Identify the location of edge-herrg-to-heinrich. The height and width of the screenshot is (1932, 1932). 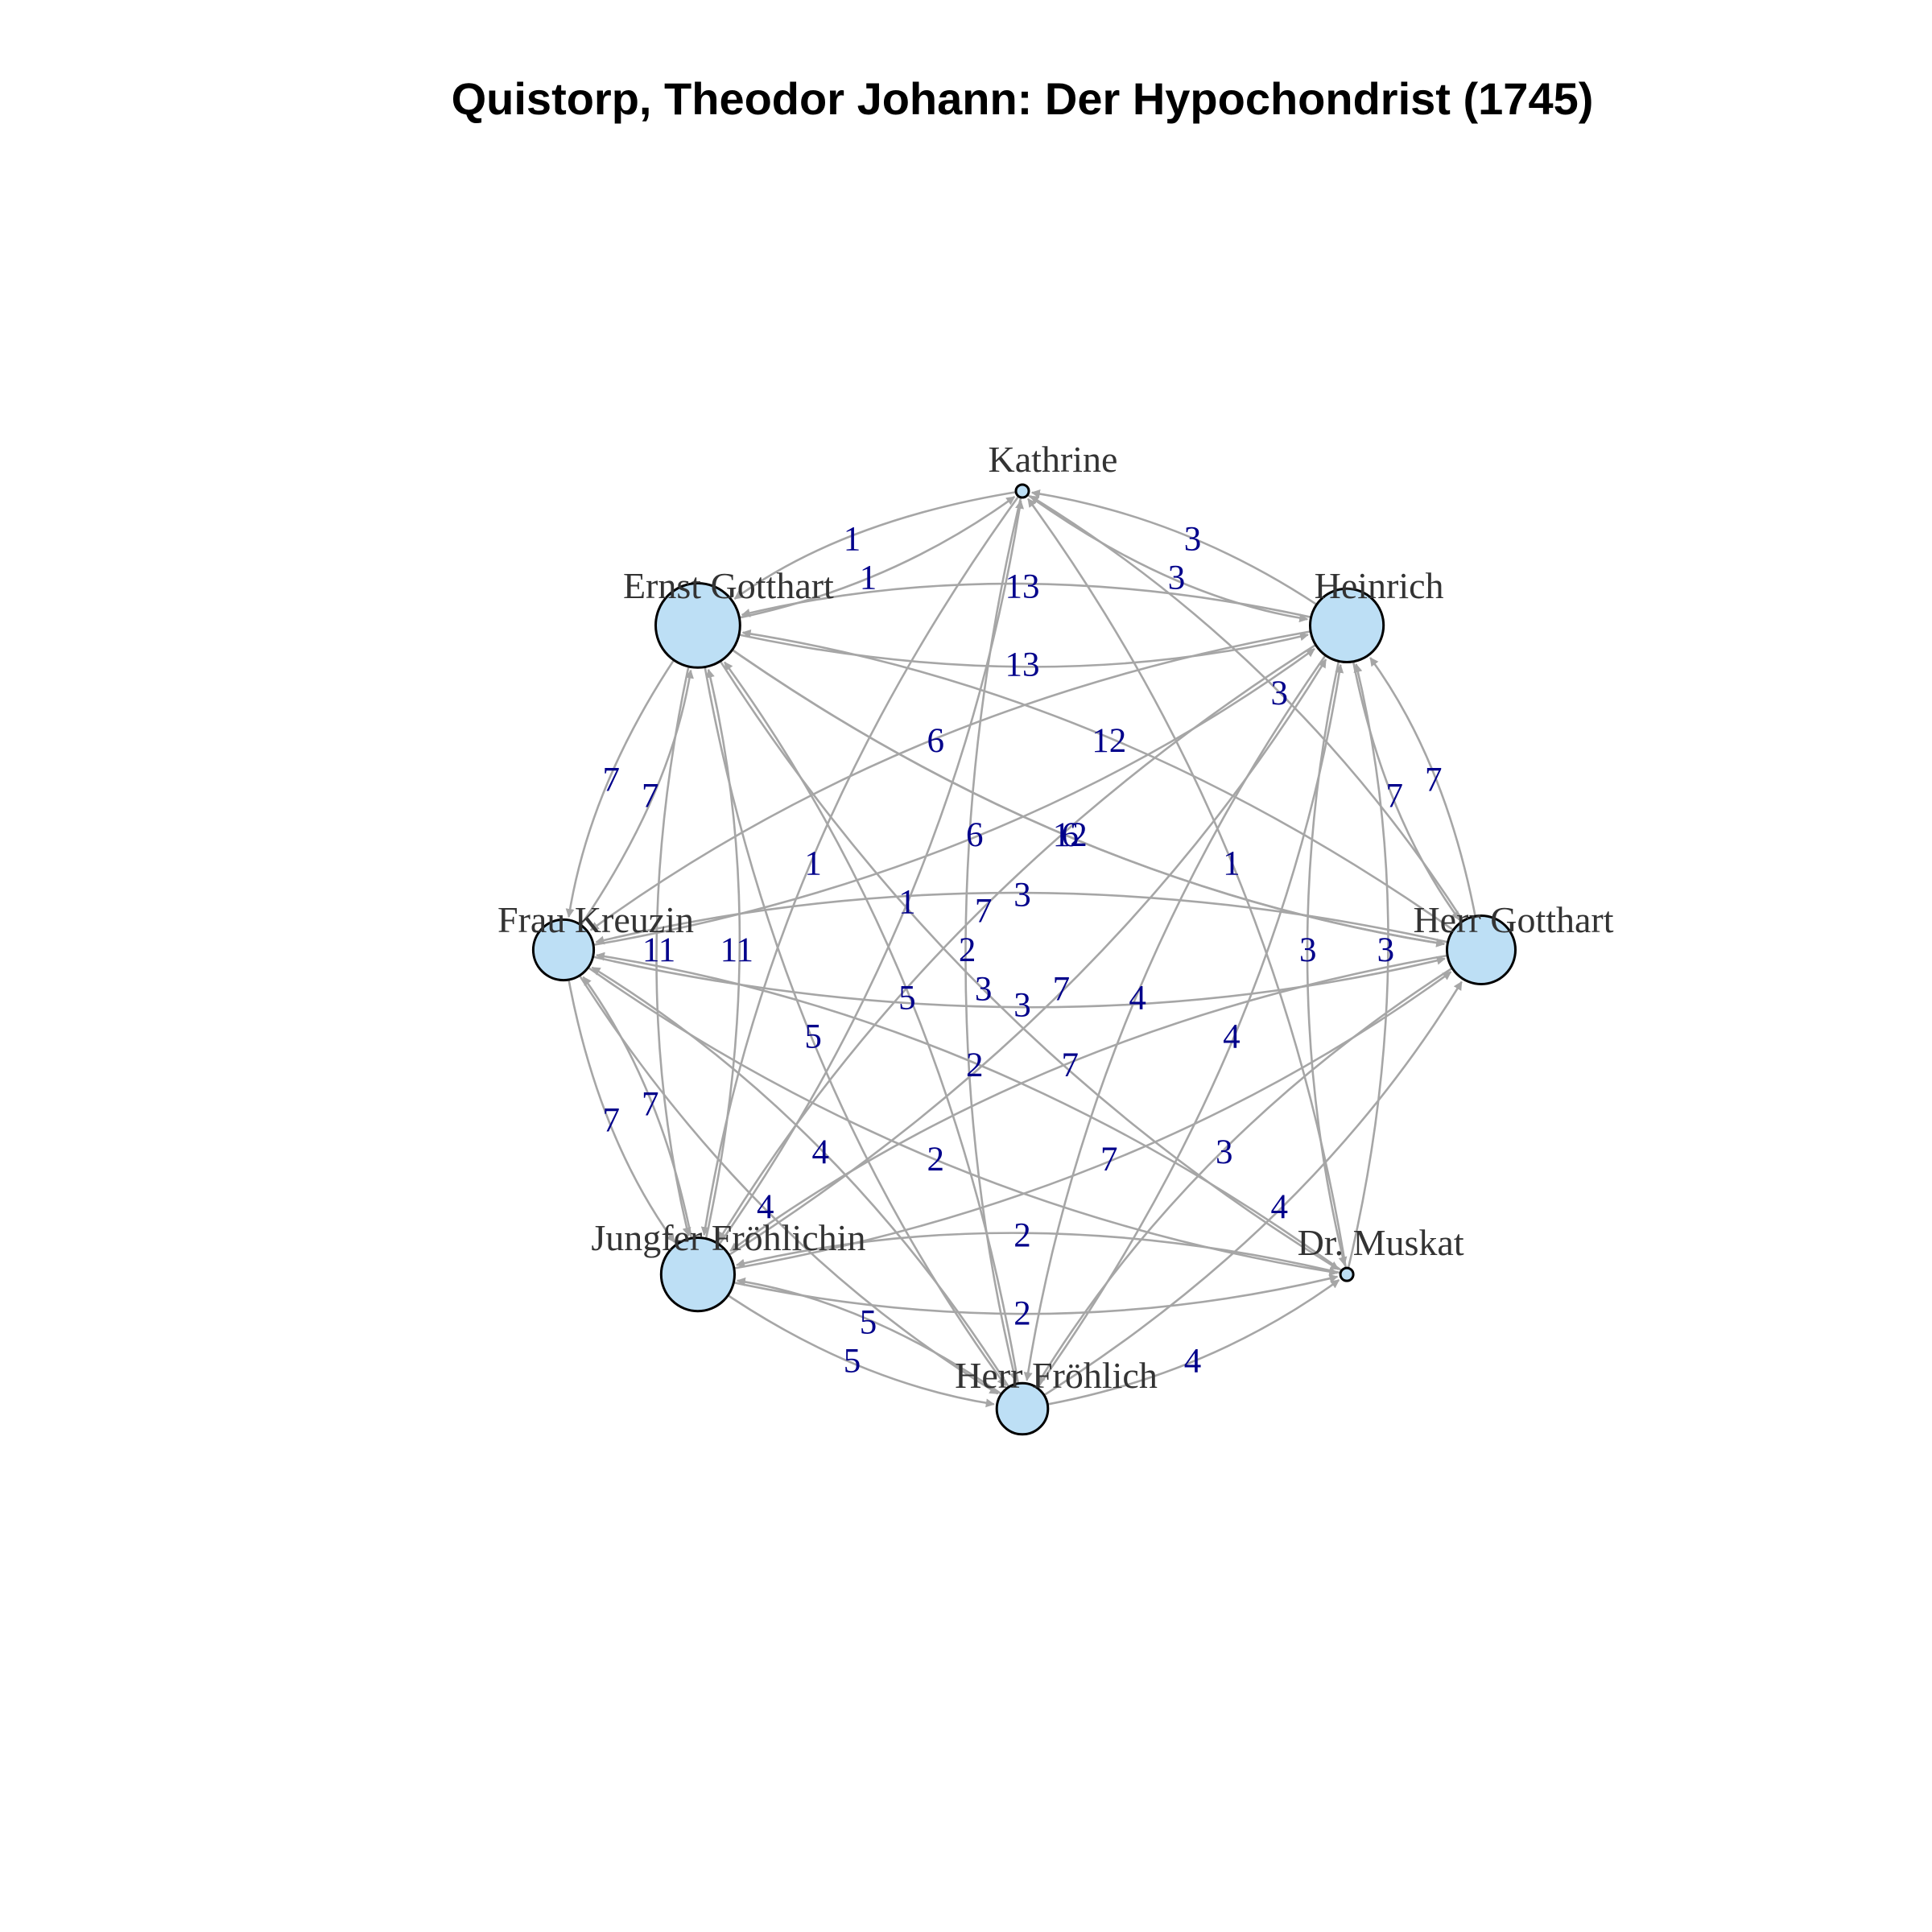
(1426, 804).